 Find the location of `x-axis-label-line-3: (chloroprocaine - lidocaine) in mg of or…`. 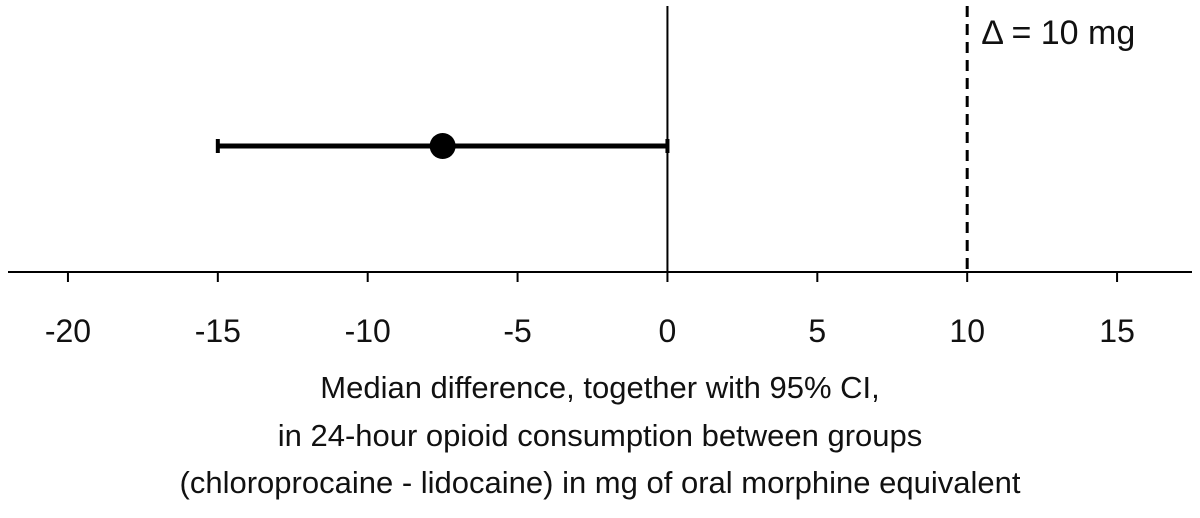

x-axis-label-line-3: (chloroprocaine - lidocaine) in mg of or… is located at coordinates (600, 482).